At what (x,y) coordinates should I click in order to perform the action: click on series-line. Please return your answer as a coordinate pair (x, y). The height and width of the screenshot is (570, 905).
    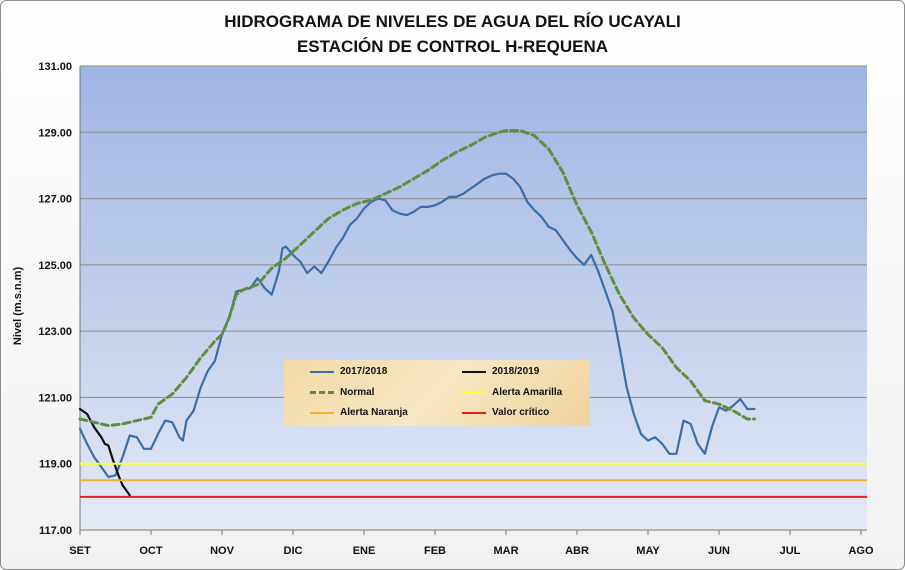
    Looking at the image, I should click on (104, 452).